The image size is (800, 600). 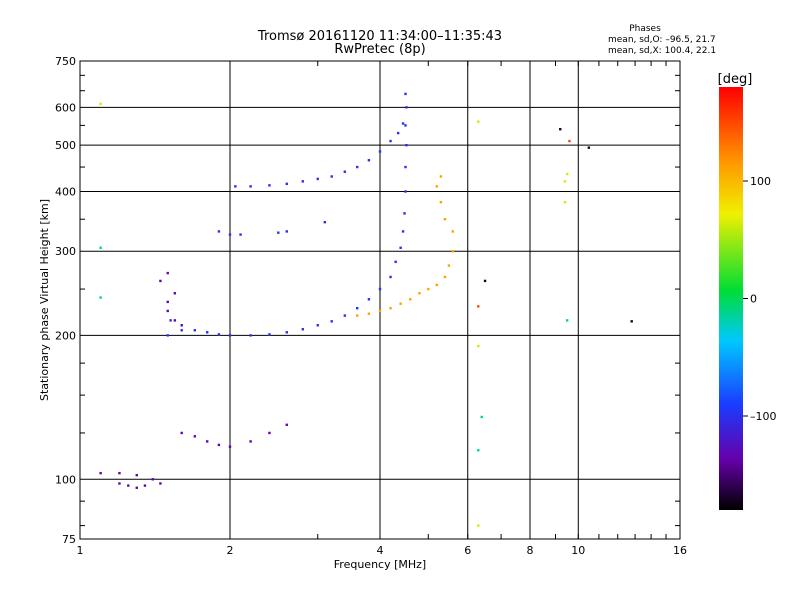 I want to click on stats-line-o: mean, sd,O: –96.5, 21.7, so click(x=662, y=40).